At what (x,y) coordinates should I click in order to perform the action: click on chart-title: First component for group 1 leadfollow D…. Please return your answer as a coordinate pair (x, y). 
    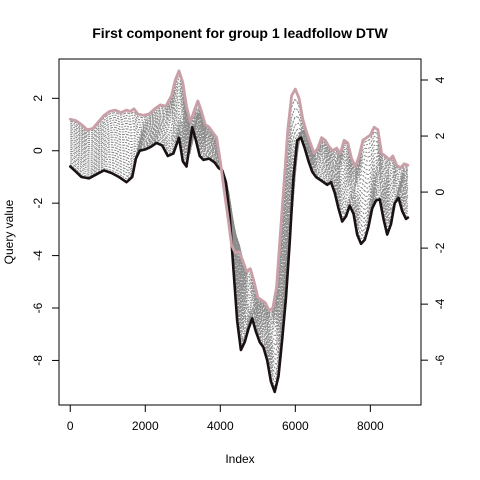
    Looking at the image, I should click on (240, 33).